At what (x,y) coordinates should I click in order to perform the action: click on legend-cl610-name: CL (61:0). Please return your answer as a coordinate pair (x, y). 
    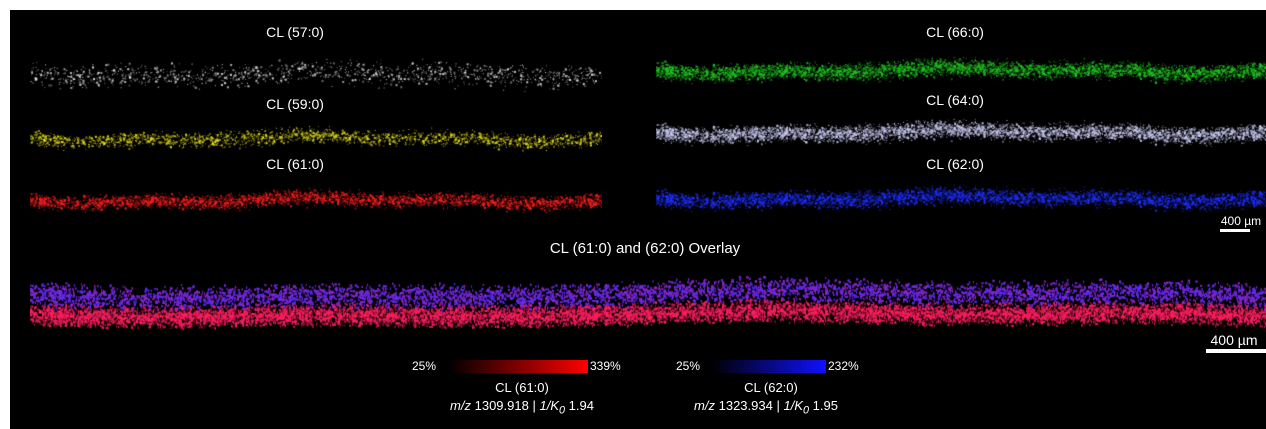
    Looking at the image, I should click on (522, 387).